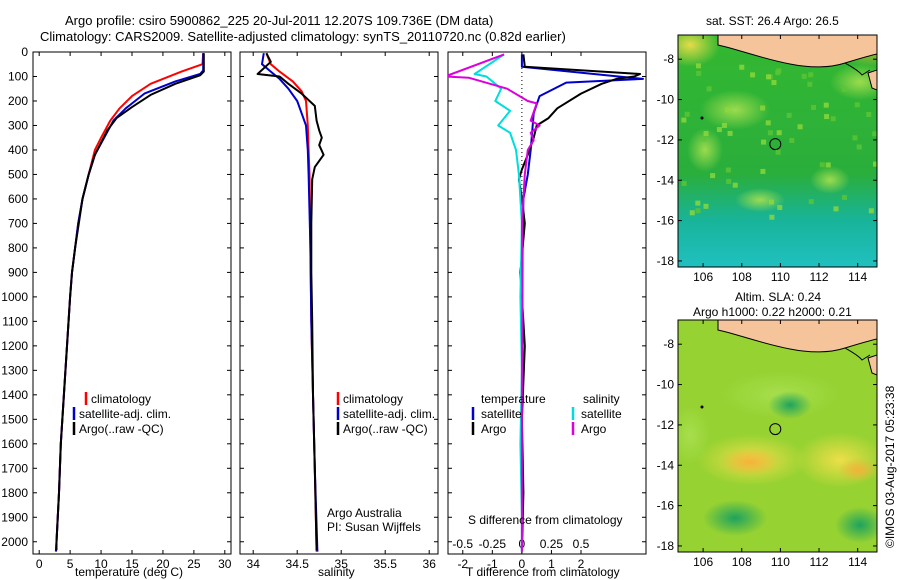 This screenshot has height=580, width=900. Describe the element at coordinates (666, 180) in the screenshot. I see `lat-tick-label: -14` at that location.